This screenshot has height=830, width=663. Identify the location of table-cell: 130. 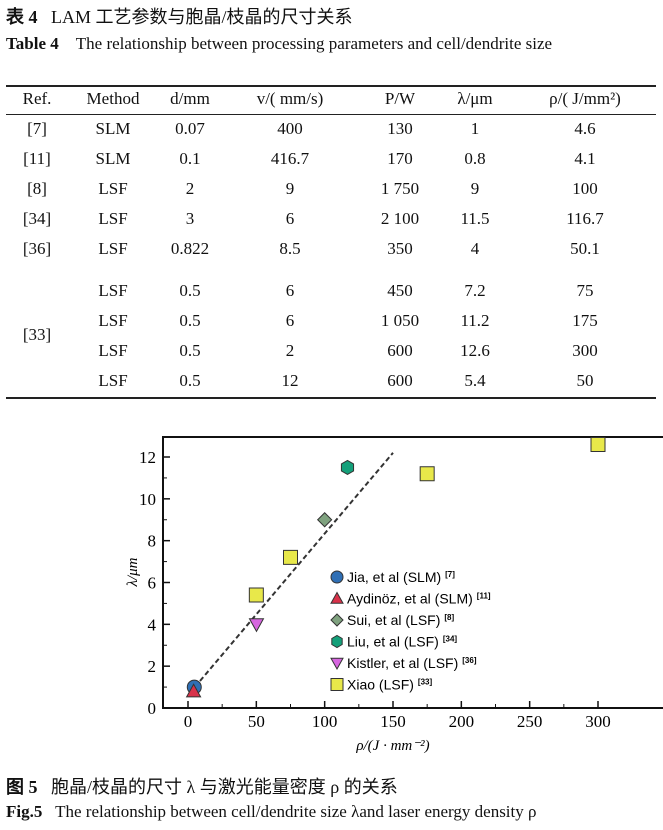
(400, 128).